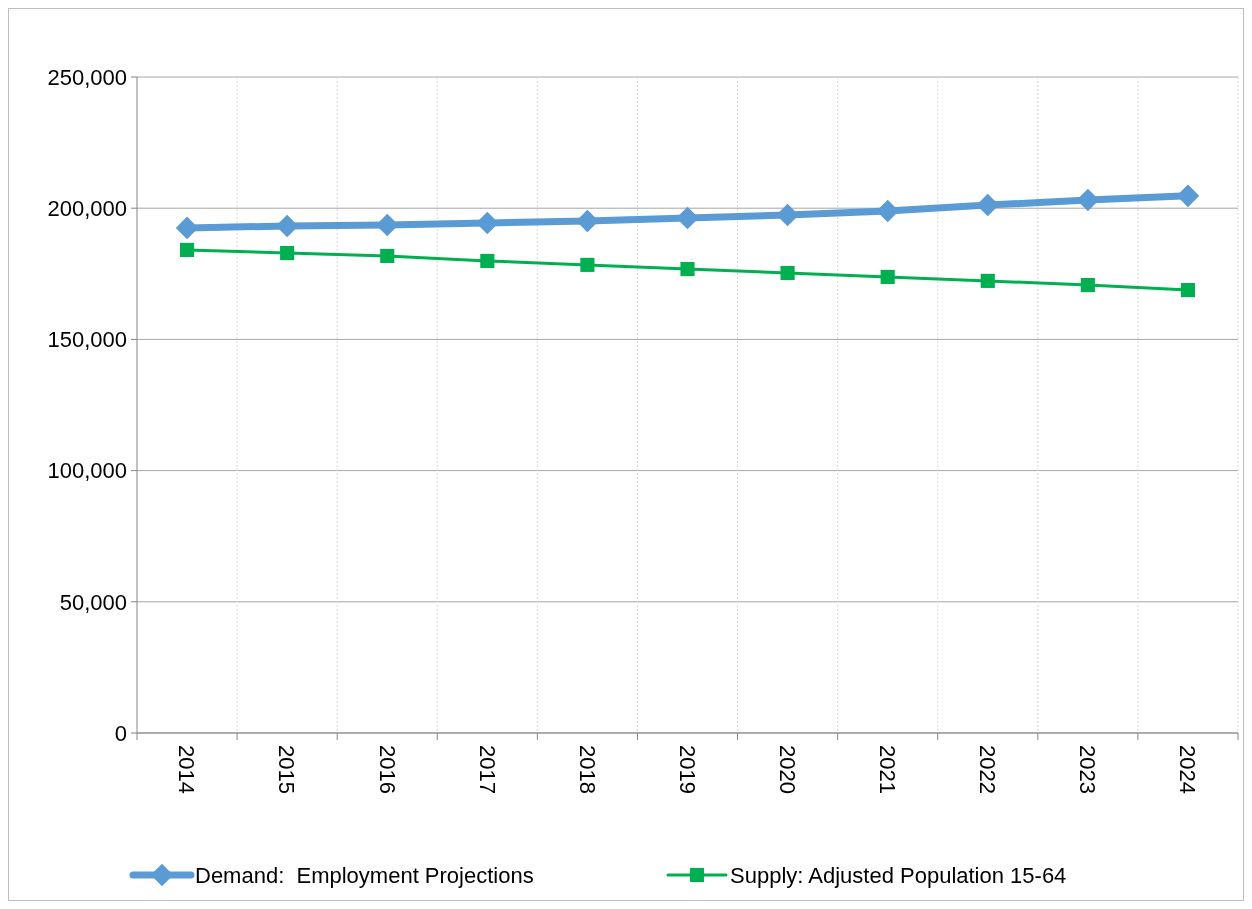  What do you see at coordinates (988, 769) in the screenshot?
I see `x-tick-label: 2022` at bounding box center [988, 769].